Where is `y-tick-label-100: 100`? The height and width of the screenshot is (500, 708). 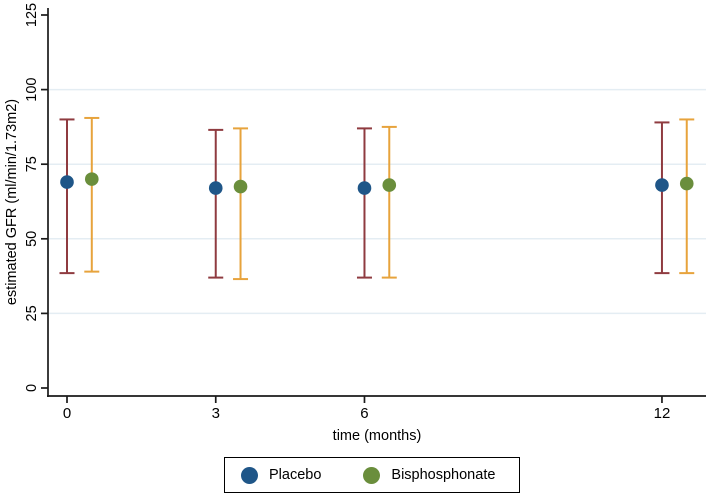
y-tick-label-100: 100 is located at coordinates (32, 89).